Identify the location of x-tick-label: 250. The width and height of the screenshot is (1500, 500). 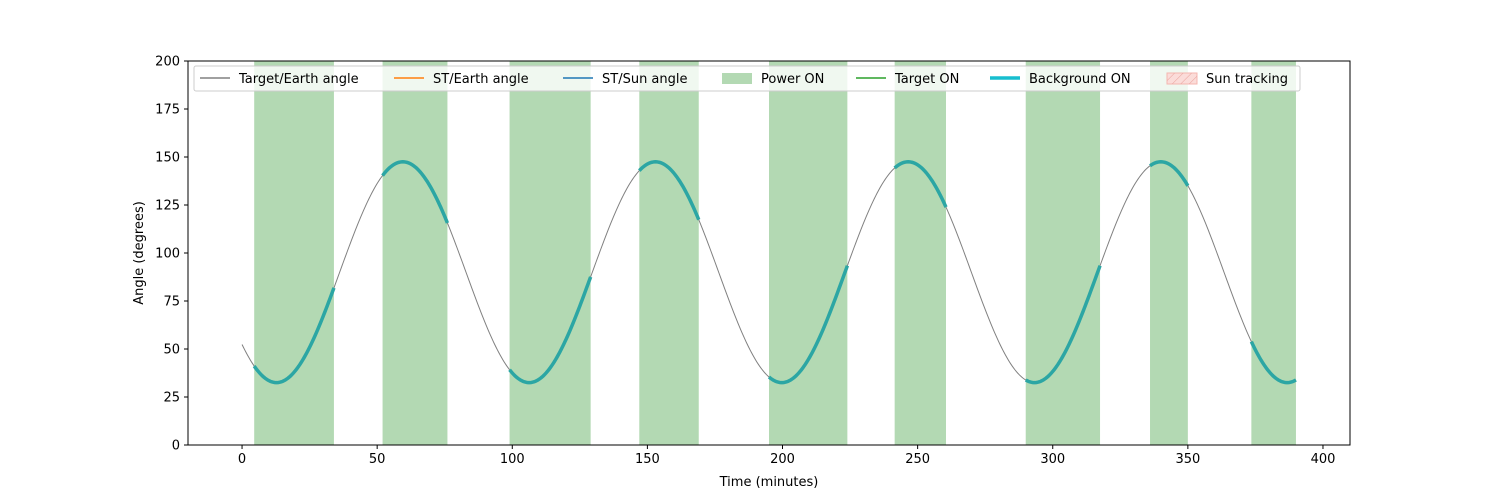
(917, 459).